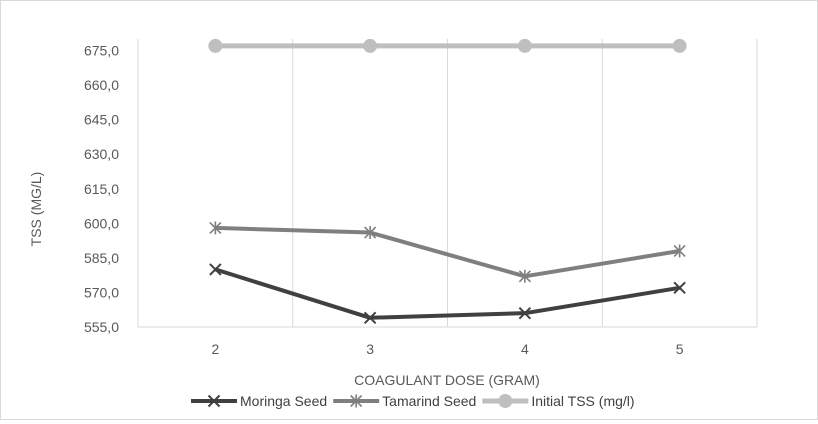 The image size is (818, 424). I want to click on y-tick-label: 660,0, so click(101, 85).